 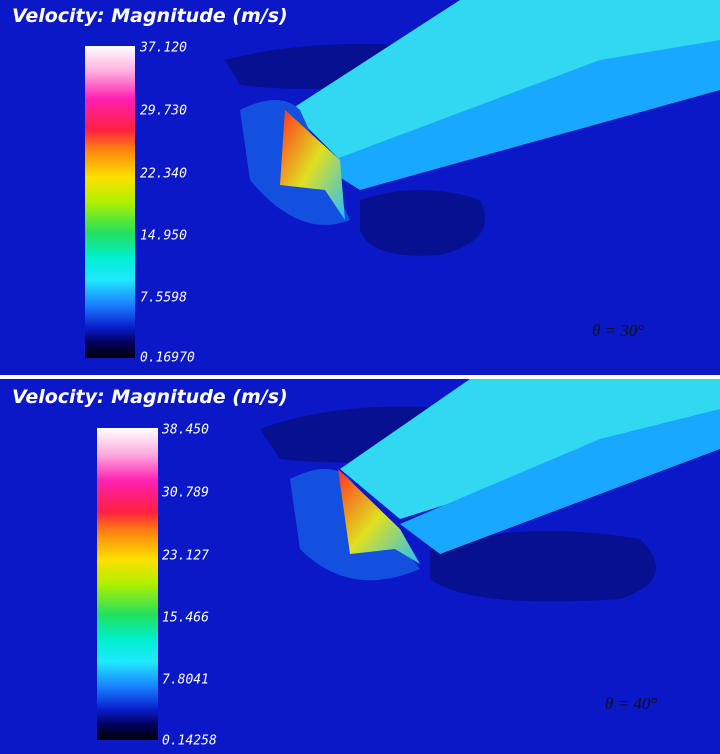 I want to click on angle-label: θ = 40°, so click(x=631, y=703).